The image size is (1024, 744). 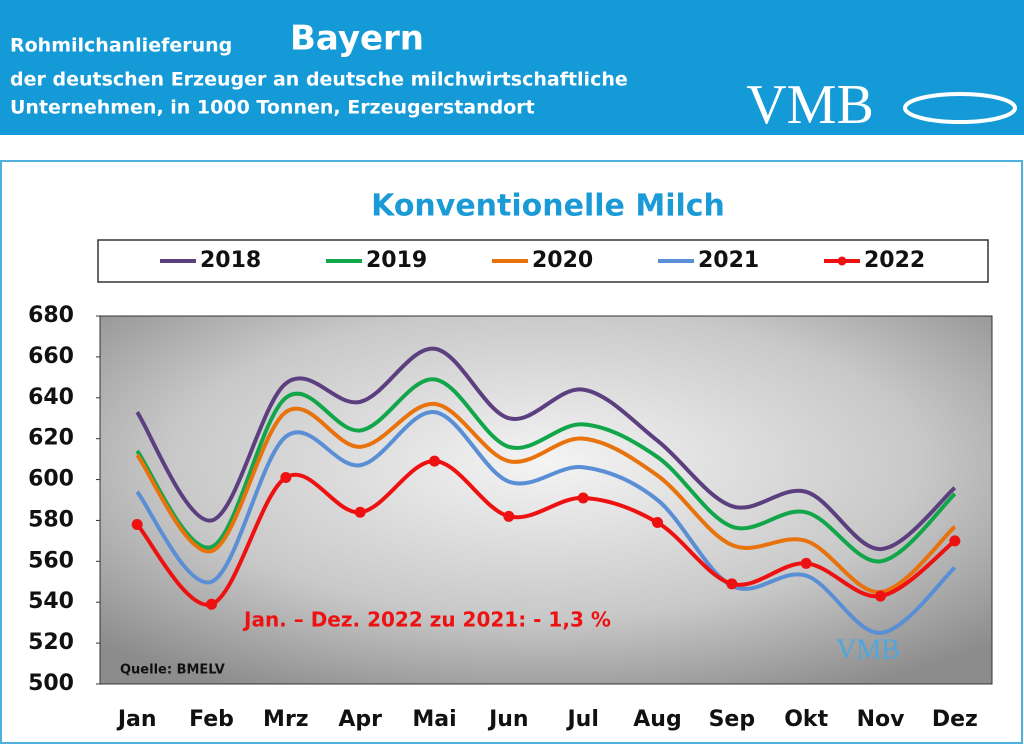 I want to click on y-tick-label: 680, so click(x=51, y=315).